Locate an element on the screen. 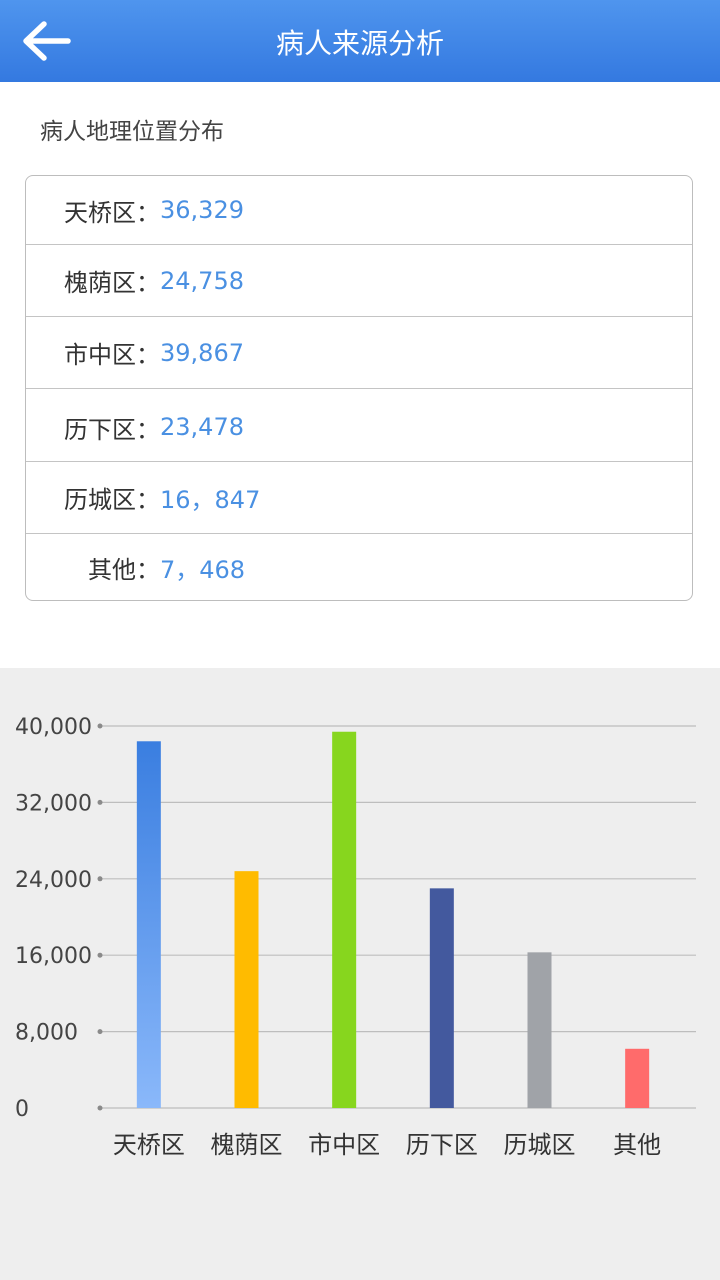  stat-label: 历城区： is located at coordinates (112, 497).